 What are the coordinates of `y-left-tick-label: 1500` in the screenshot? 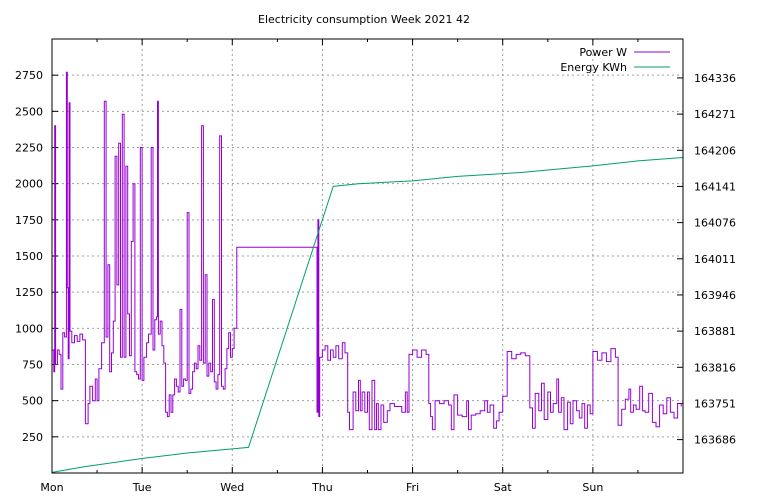 It's located at (29, 256).